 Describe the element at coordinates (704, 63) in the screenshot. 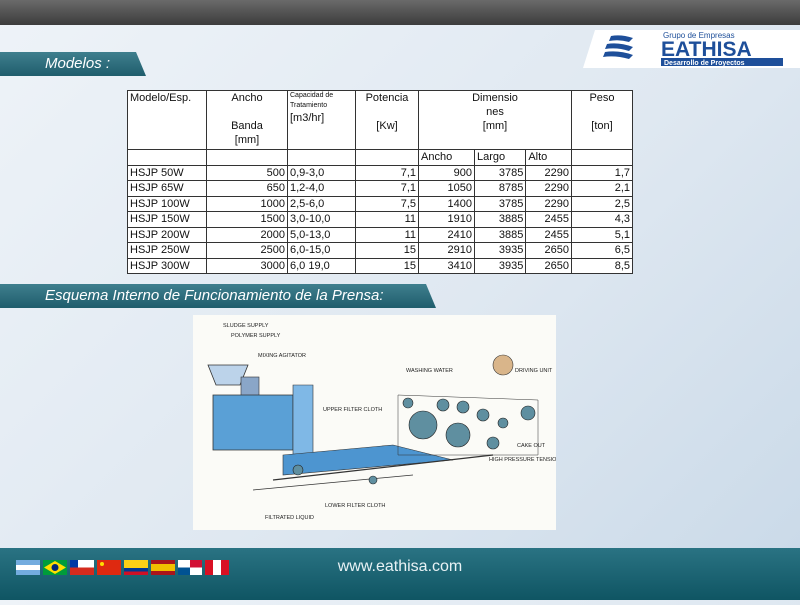

I see `logo-tagline: Desarrollo de Proyectos` at that location.